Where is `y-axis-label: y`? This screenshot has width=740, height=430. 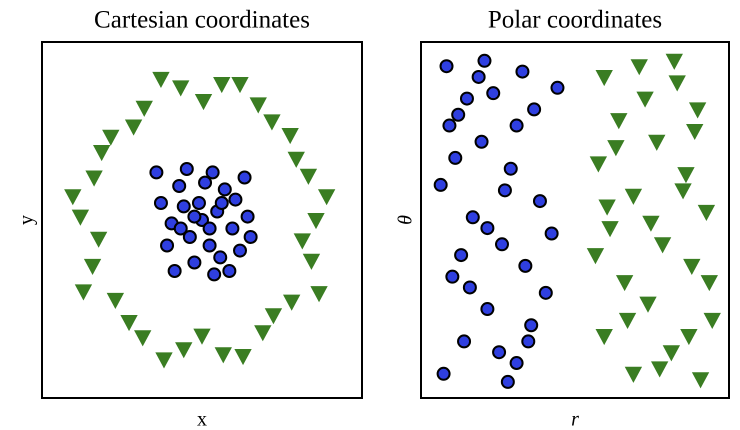 y-axis-label: y is located at coordinates (27, 220).